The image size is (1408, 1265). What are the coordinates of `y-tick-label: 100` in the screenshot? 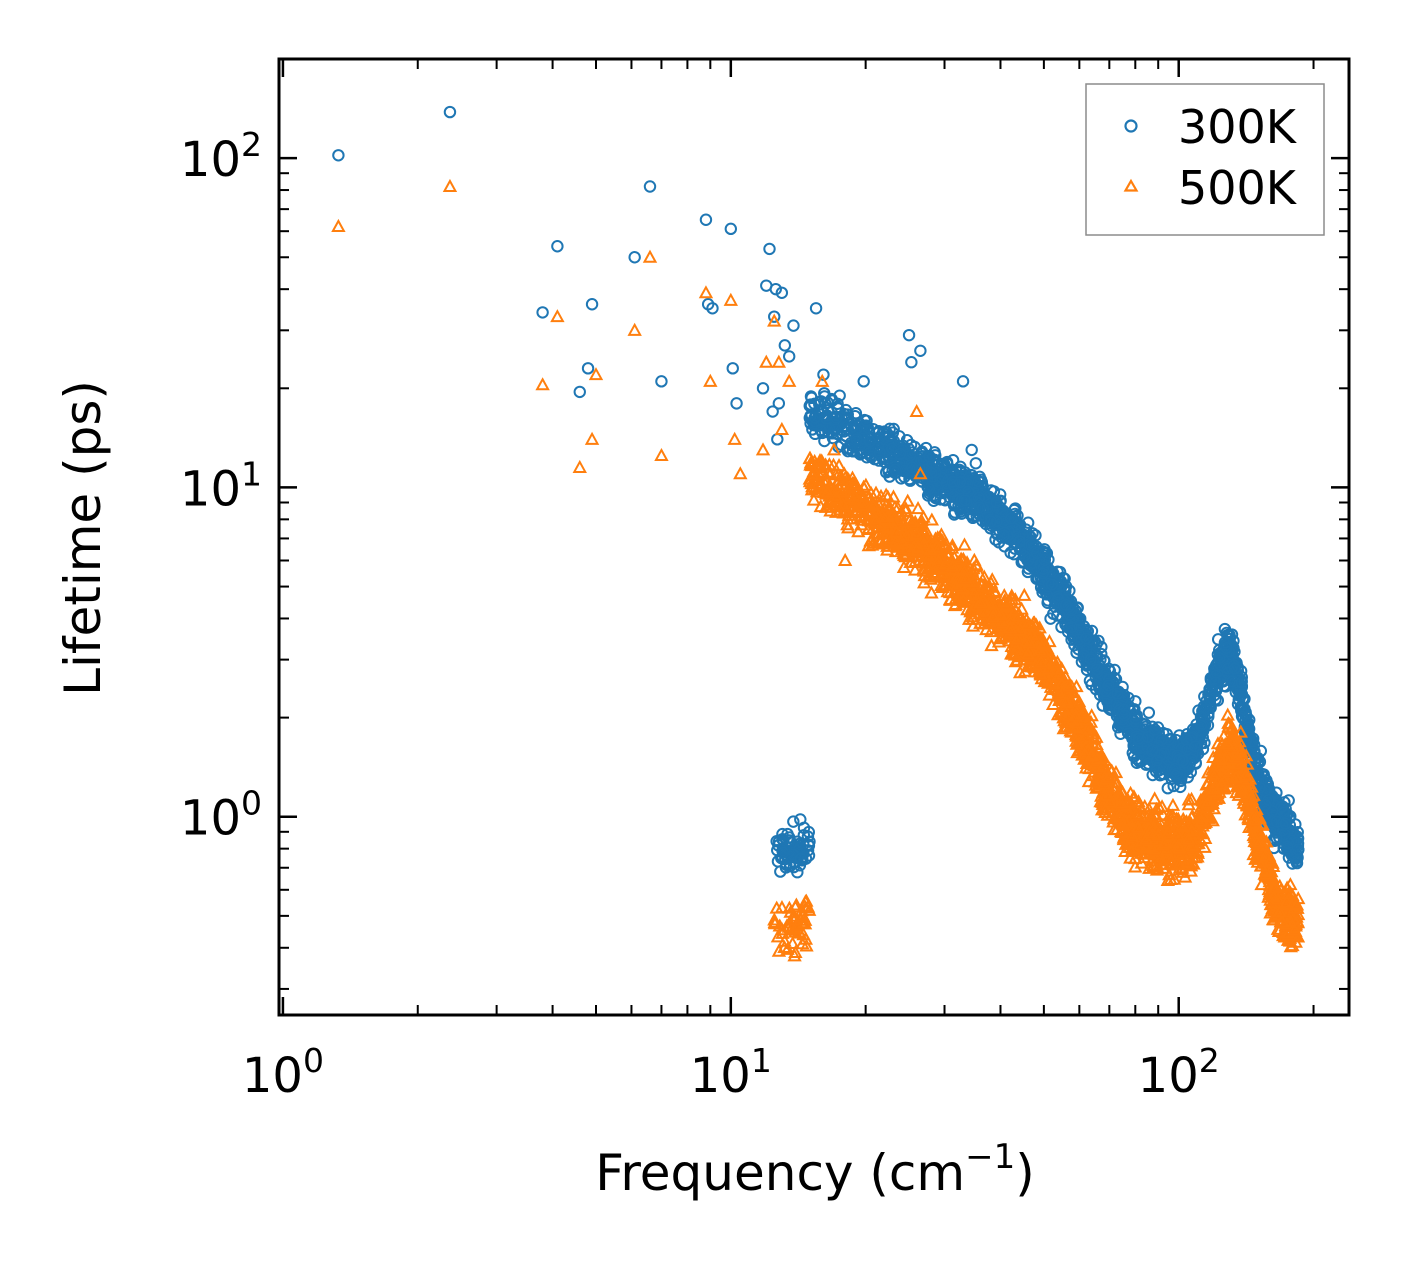 It's located at (221, 815).